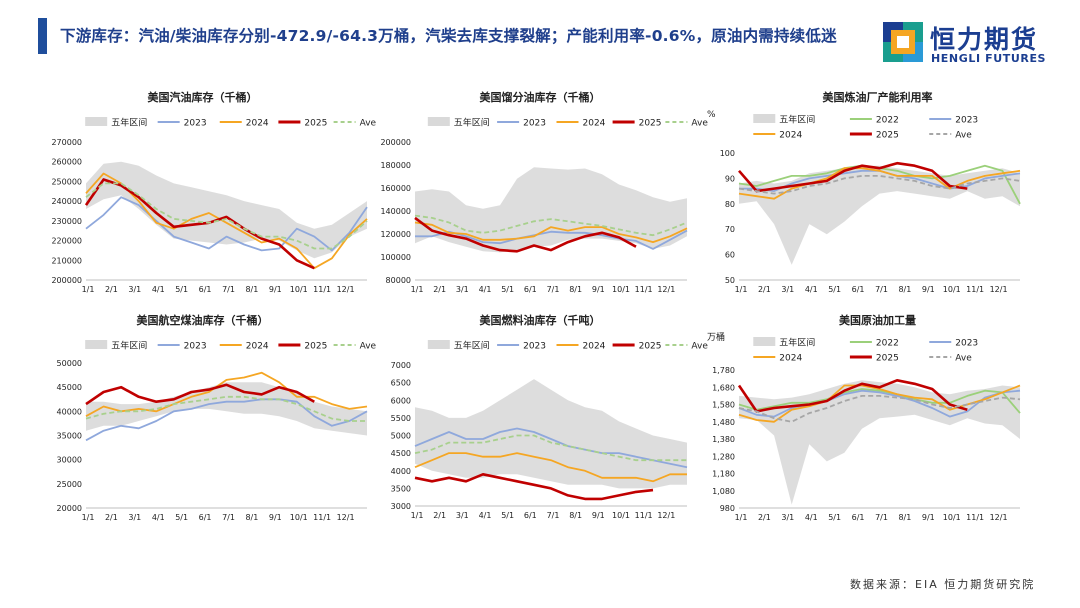 The width and height of the screenshot is (1080, 608). I want to click on y-tick-label: 90, so click(730, 178).